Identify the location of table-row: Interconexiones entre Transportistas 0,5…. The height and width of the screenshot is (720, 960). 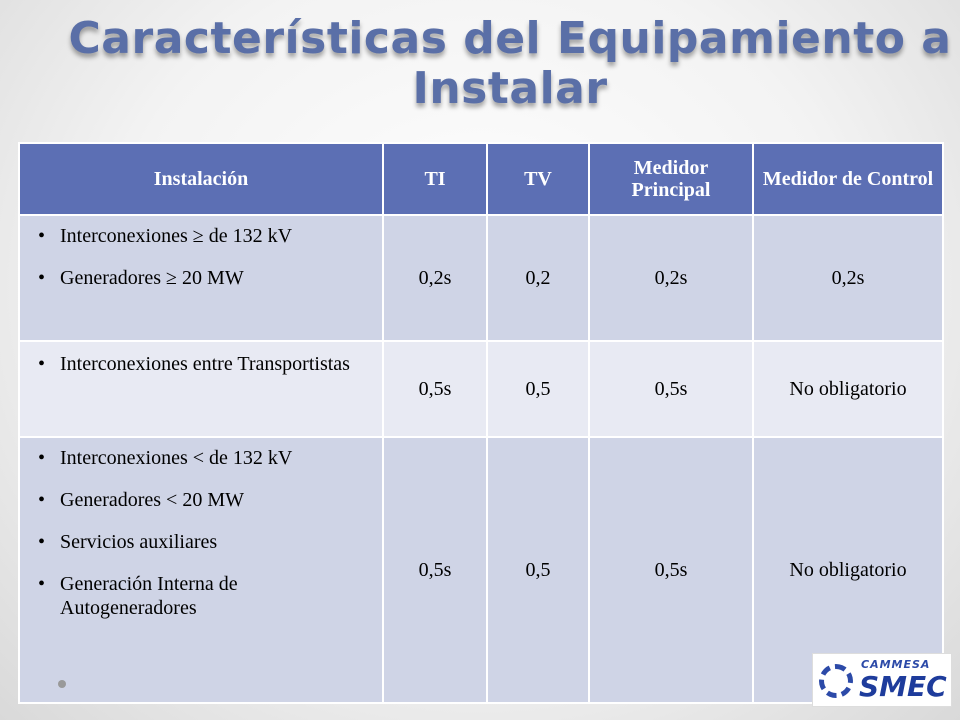
(481, 389).